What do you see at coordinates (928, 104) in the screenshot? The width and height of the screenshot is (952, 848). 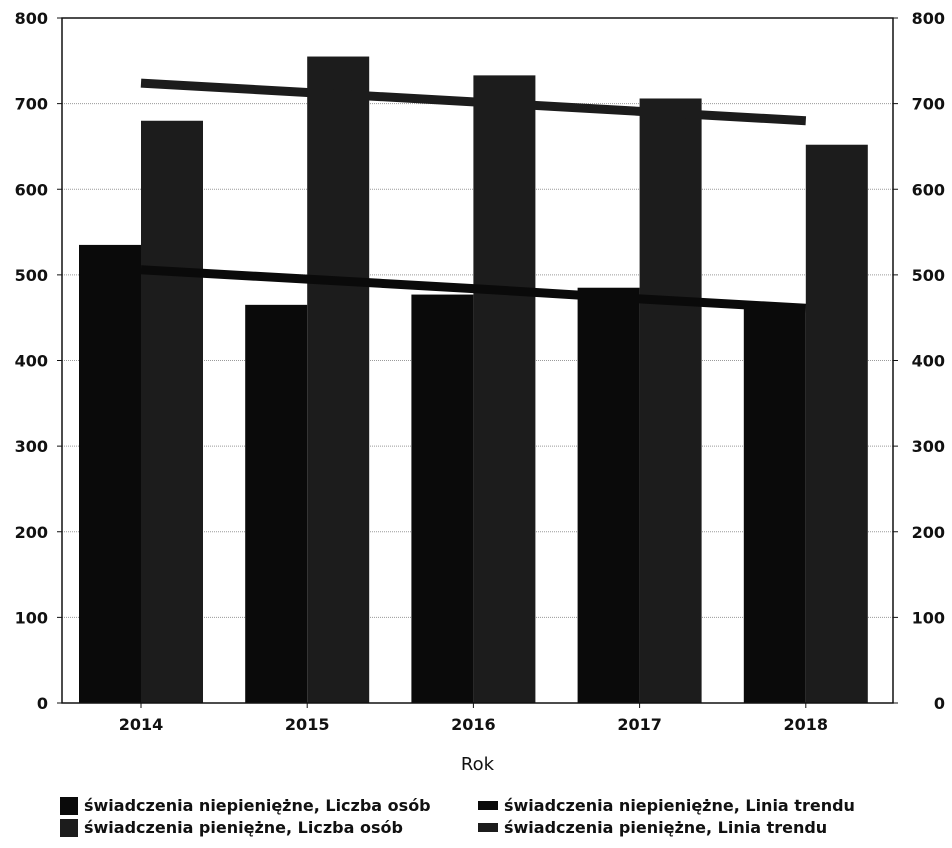 I see `y2-tick-label: 700` at bounding box center [928, 104].